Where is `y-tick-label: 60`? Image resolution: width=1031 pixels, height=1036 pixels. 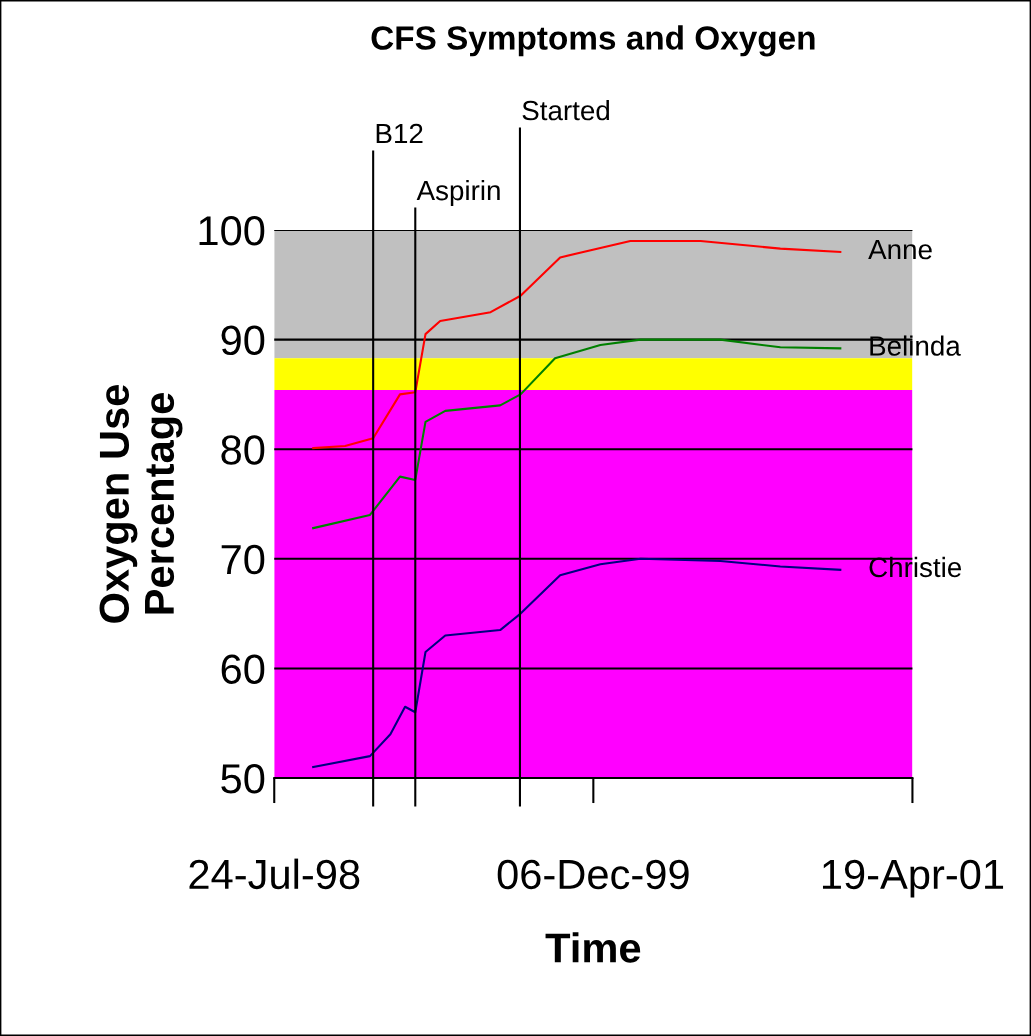
y-tick-label: 60 is located at coordinates (243, 669).